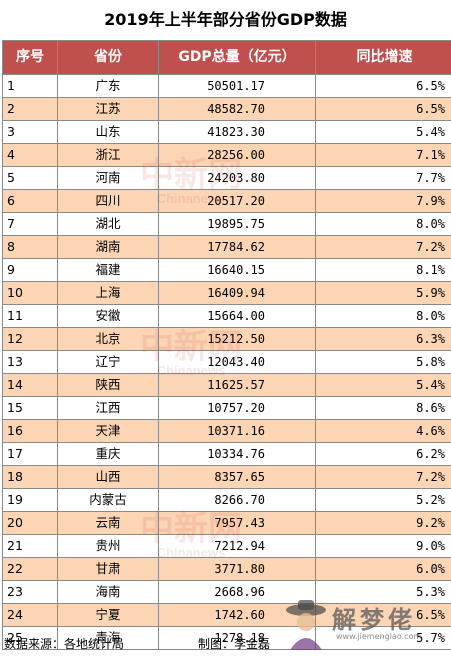 The image size is (451, 660). I want to click on cell-growth: 6.0%, so click(383, 569).